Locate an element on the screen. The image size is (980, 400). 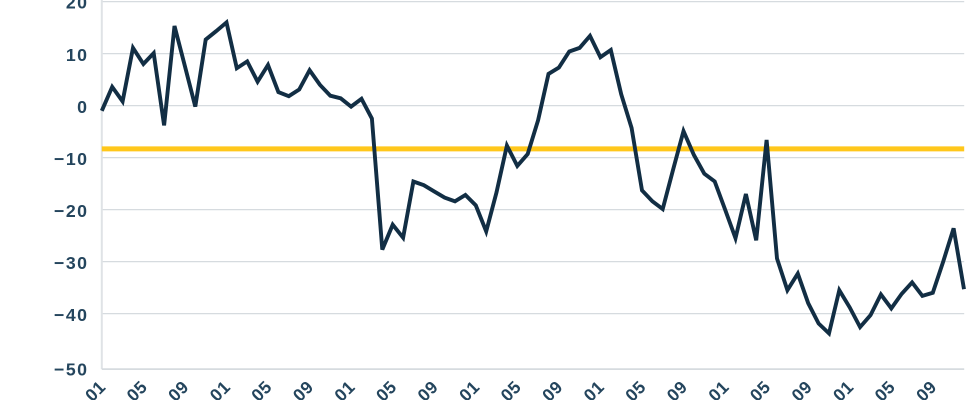
svg-text: 20 is located at coordinates (77, 6).